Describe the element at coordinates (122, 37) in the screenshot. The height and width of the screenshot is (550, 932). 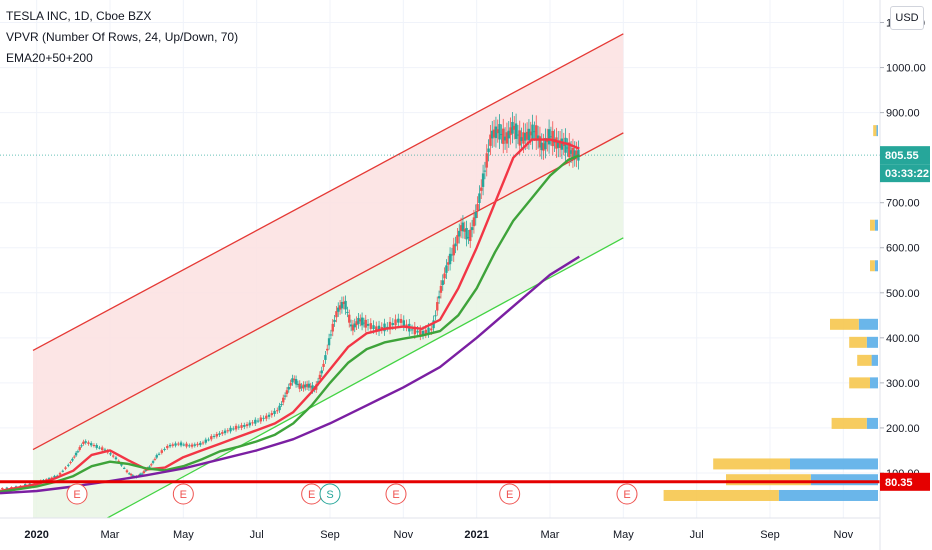
I see `vpvr-indicator-label: VPVR (Number Of Rows, 24, Up/Down, 70)` at that location.